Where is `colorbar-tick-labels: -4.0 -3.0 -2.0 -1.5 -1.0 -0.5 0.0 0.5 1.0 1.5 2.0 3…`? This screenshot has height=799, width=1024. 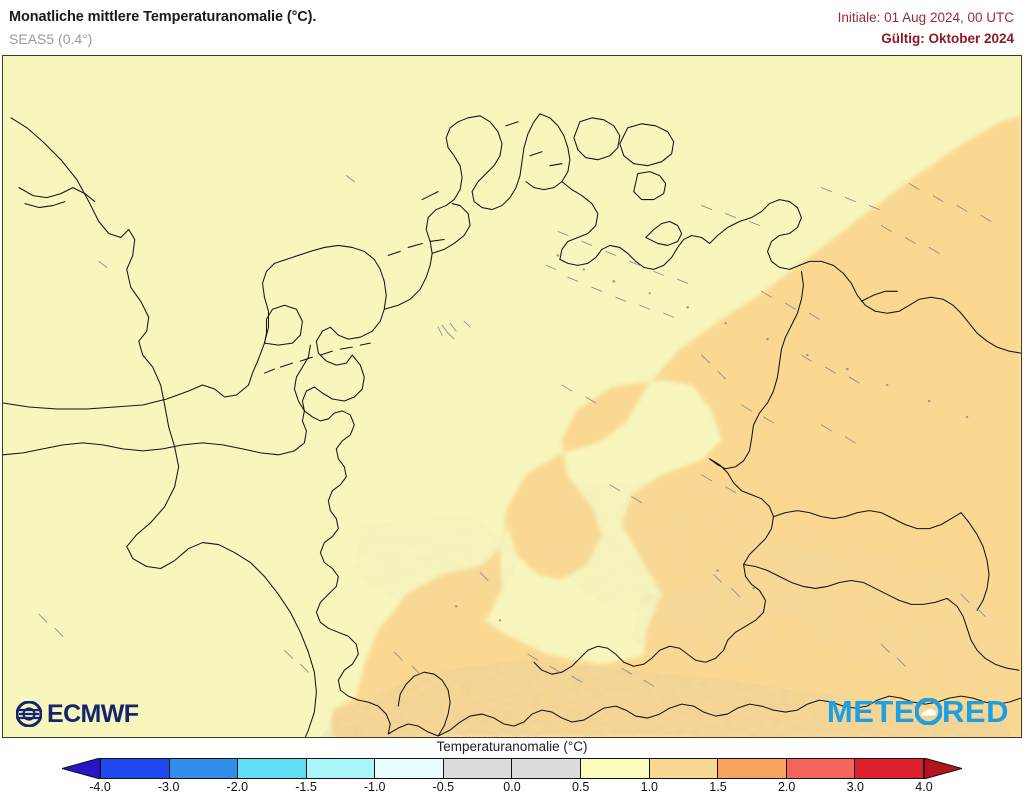 colorbar-tick-labels: -4.0 -3.0 -2.0 -1.5 -1.0 -0.5 0.0 0.5 1.0 1.5 2.0 3… is located at coordinates (512, 788).